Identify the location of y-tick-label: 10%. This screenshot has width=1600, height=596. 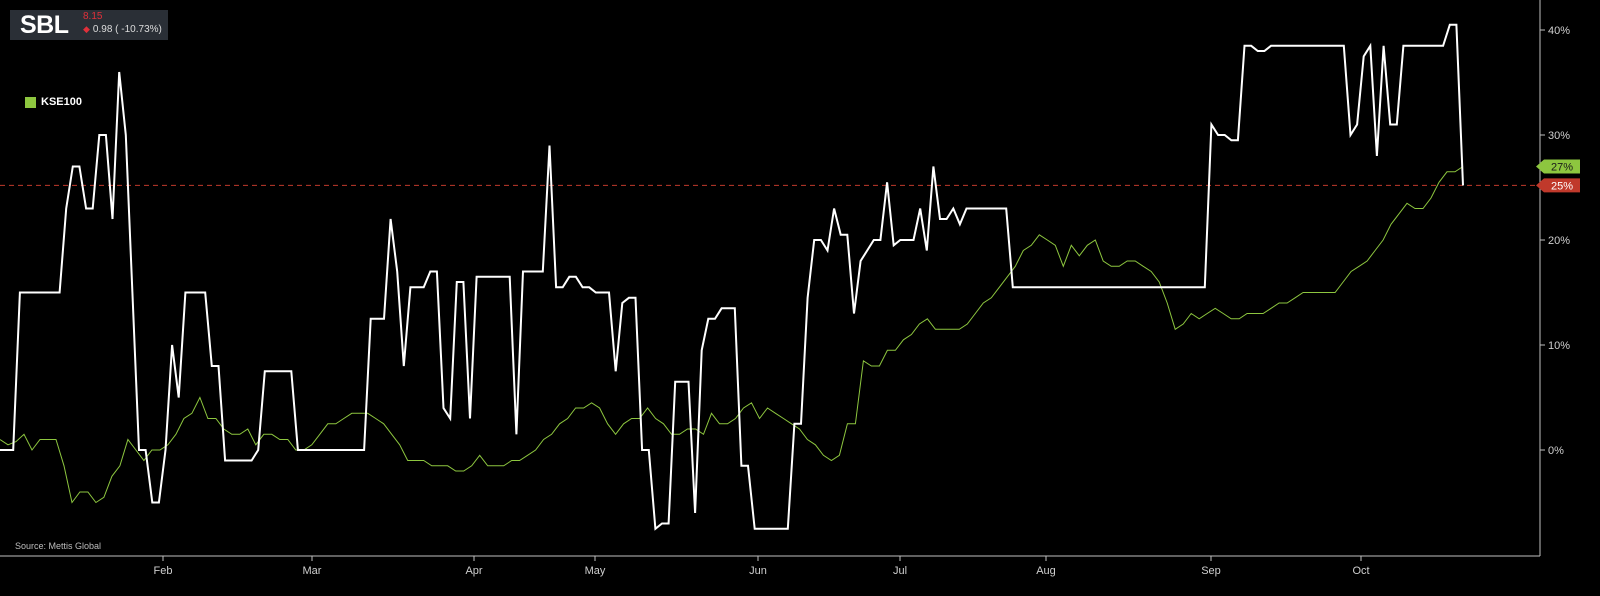
(1559, 346).